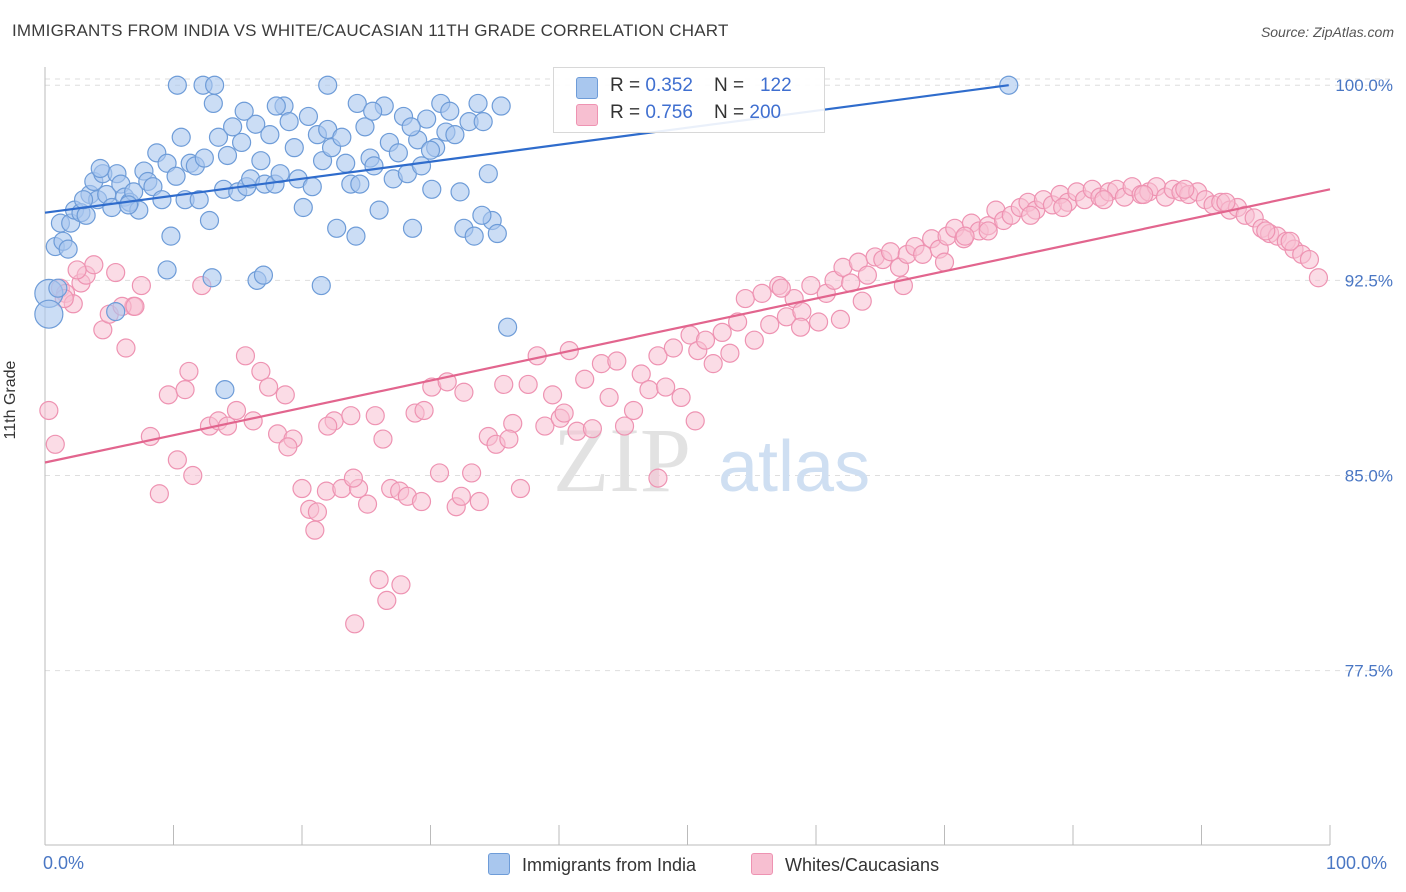  What do you see at coordinates (609, 865) in the screenshot?
I see `bottom-legend-label-india: Immigrants from India` at bounding box center [609, 865].